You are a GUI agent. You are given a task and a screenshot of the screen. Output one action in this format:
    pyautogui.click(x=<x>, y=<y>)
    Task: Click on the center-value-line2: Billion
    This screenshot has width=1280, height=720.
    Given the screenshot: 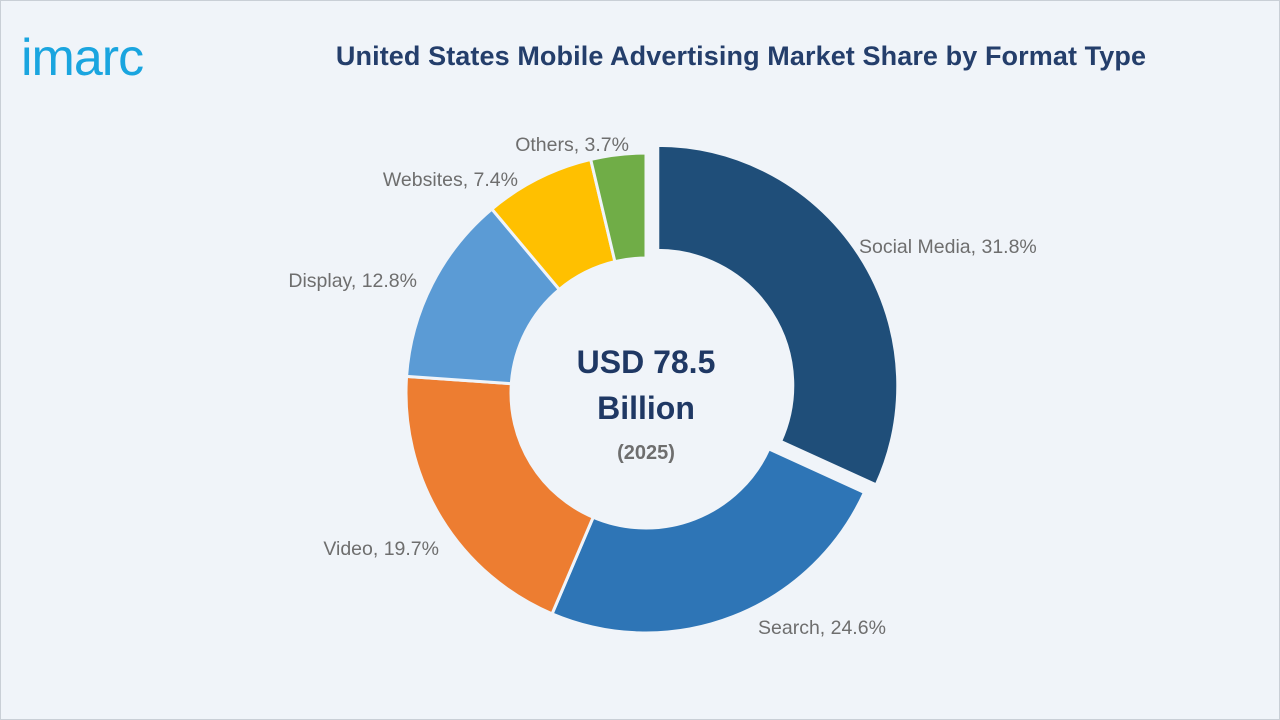 What is the action you would take?
    pyautogui.click(x=646, y=408)
    